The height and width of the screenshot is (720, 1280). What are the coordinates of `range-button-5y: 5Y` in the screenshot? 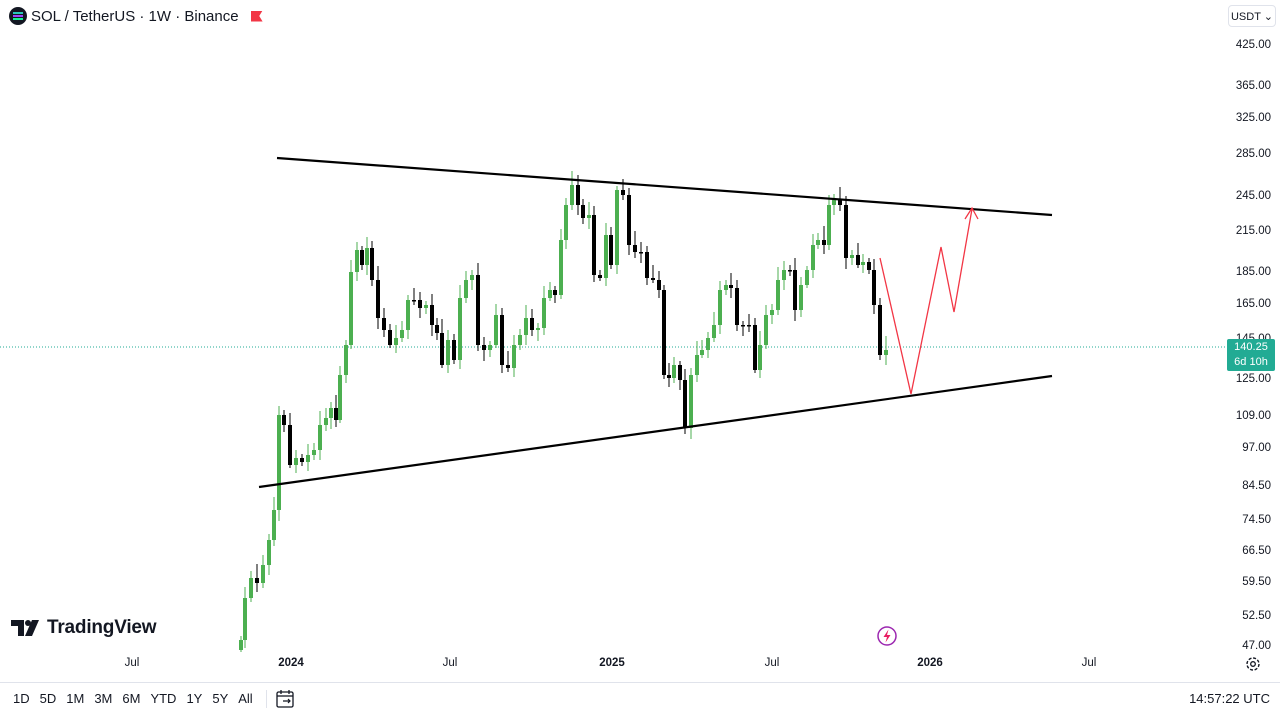 It's located at (220, 698).